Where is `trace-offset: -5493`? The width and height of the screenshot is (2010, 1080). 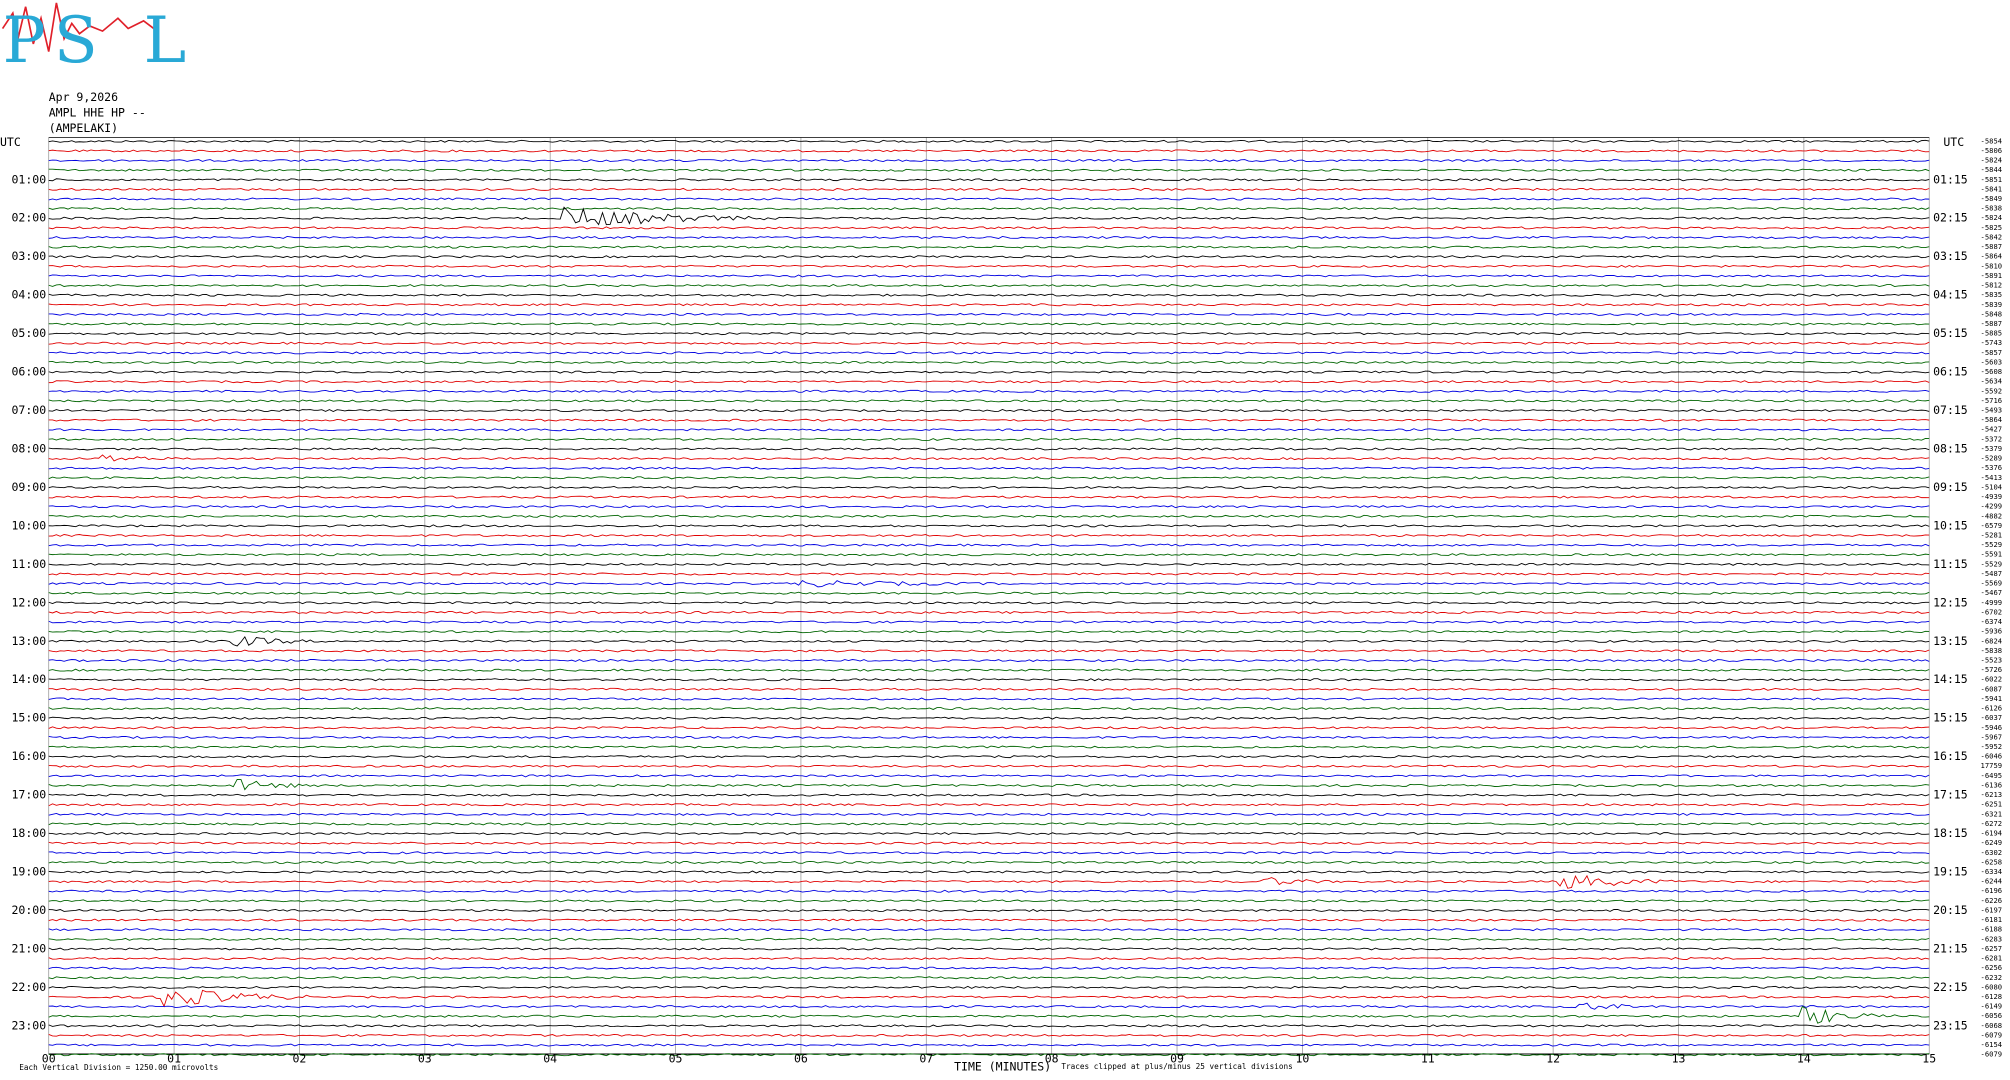
trace-offset: -5493 is located at coordinates (1992, 410).